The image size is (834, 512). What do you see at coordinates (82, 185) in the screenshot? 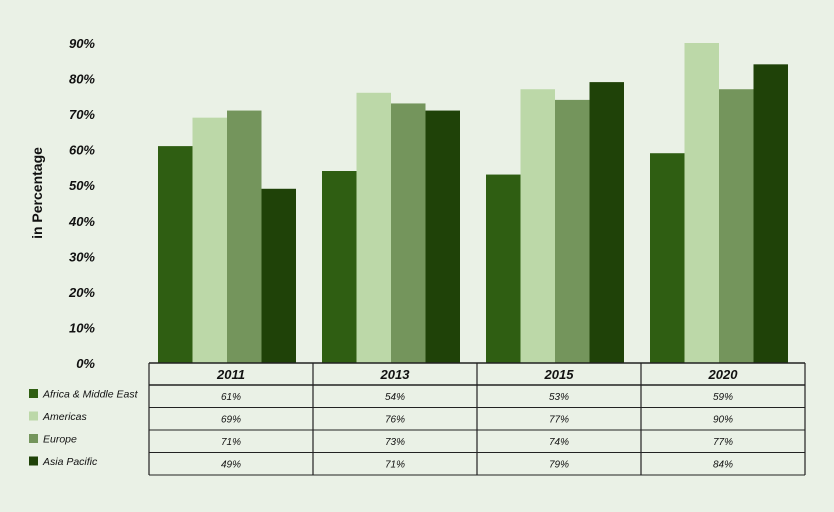
I see `y-tick-label: 50%` at bounding box center [82, 185].